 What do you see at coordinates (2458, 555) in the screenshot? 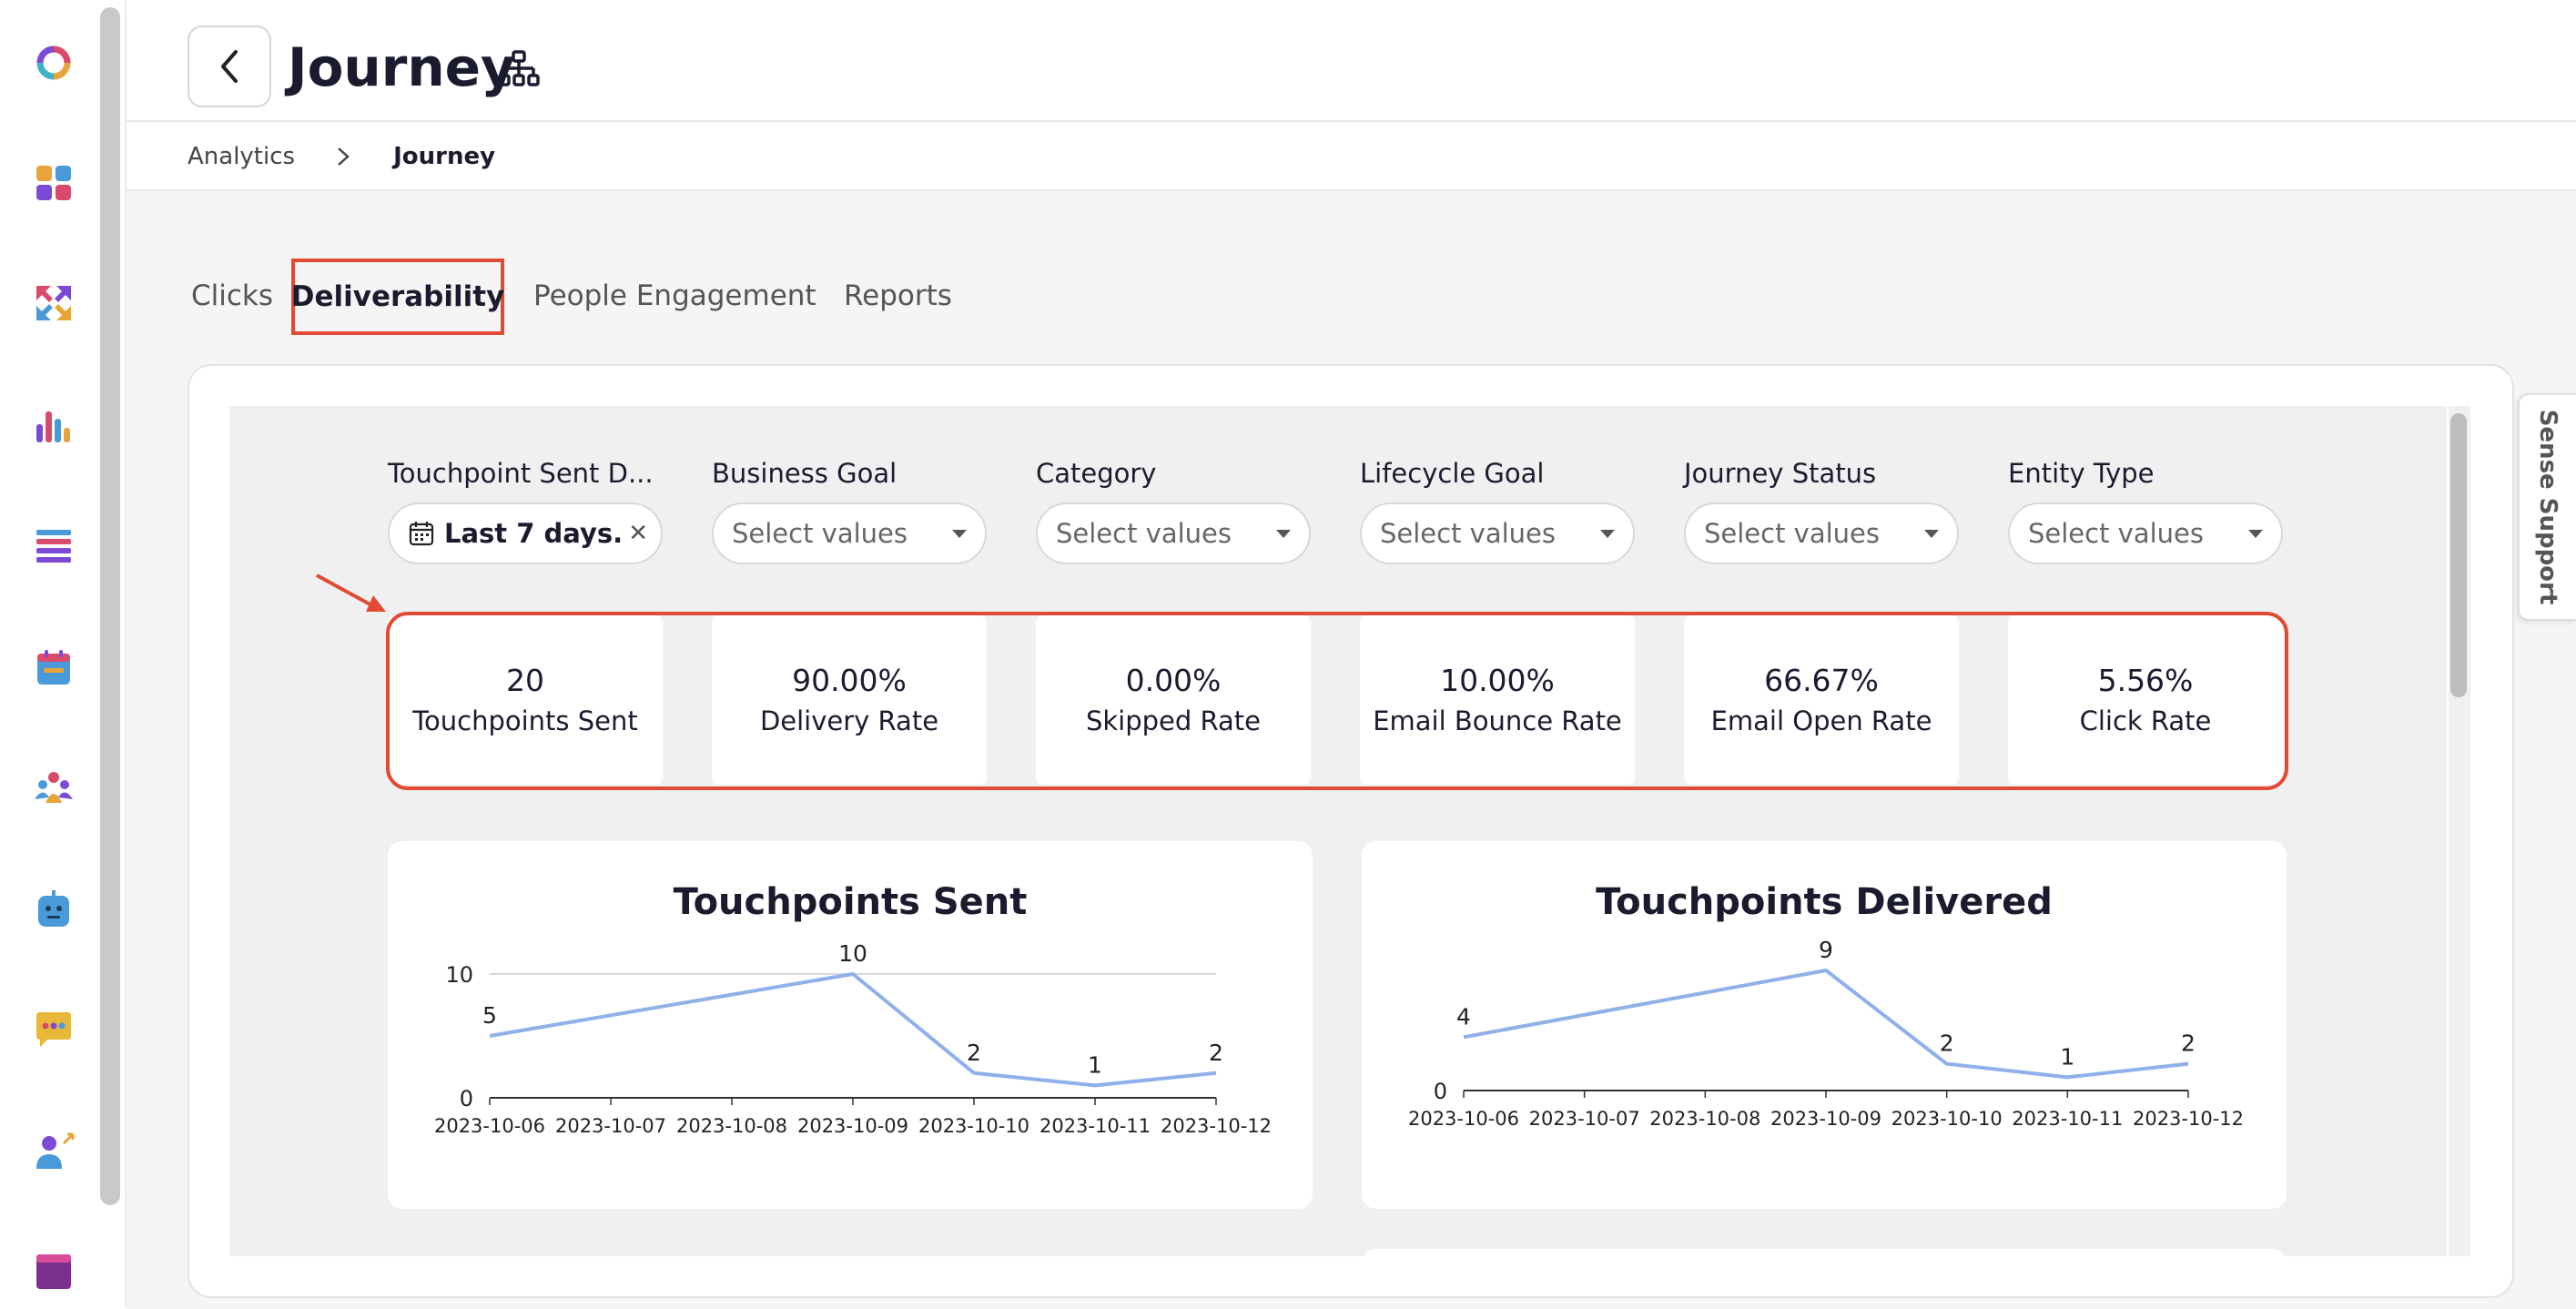
I see `dashboard-scrollbar` at bounding box center [2458, 555].